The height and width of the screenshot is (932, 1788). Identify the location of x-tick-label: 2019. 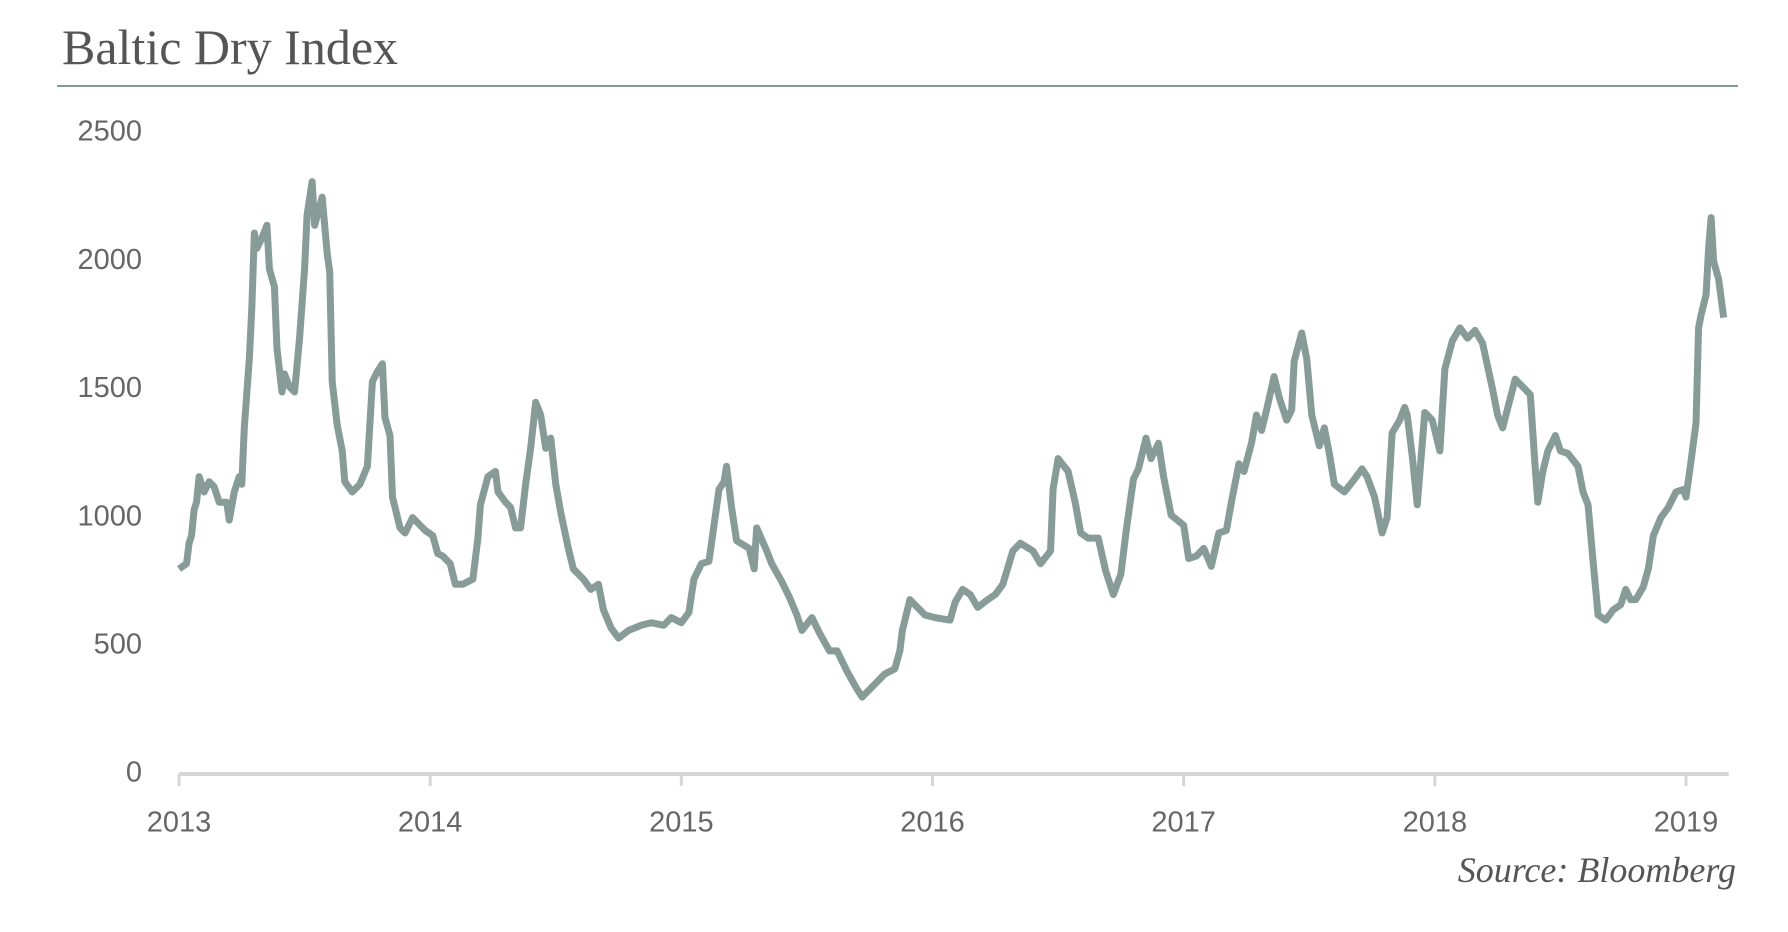
(1686, 823).